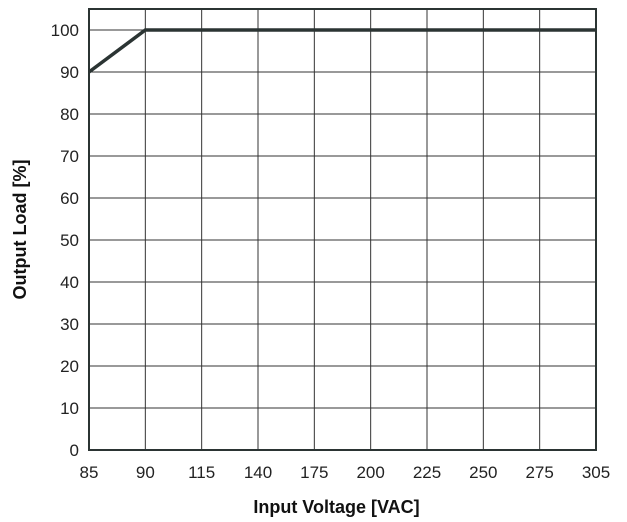  I want to click on x-tick-label-225: 225, so click(427, 472).